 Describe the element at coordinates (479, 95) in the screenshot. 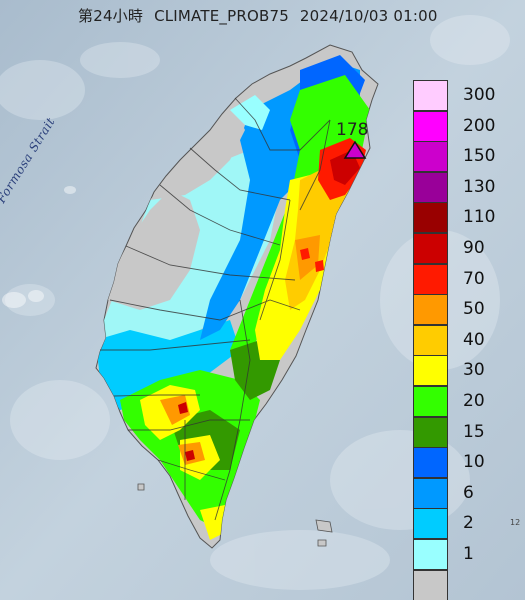

I see `legend-label: 300` at that location.